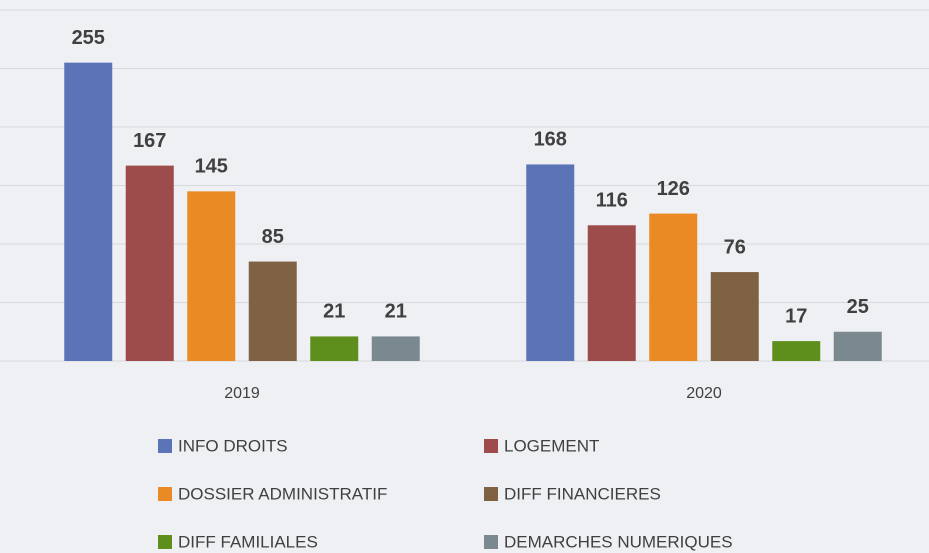 Image resolution: width=929 pixels, height=553 pixels. What do you see at coordinates (673, 189) in the screenshot?
I see `data-label: 126` at bounding box center [673, 189].